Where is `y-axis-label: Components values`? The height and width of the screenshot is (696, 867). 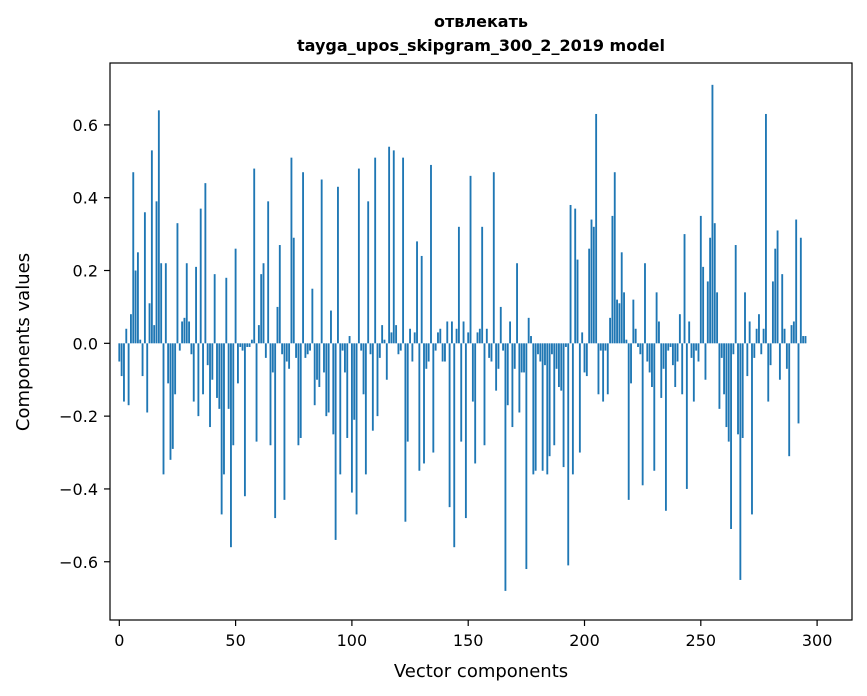 y-axis-label: Components values is located at coordinates (23, 342).